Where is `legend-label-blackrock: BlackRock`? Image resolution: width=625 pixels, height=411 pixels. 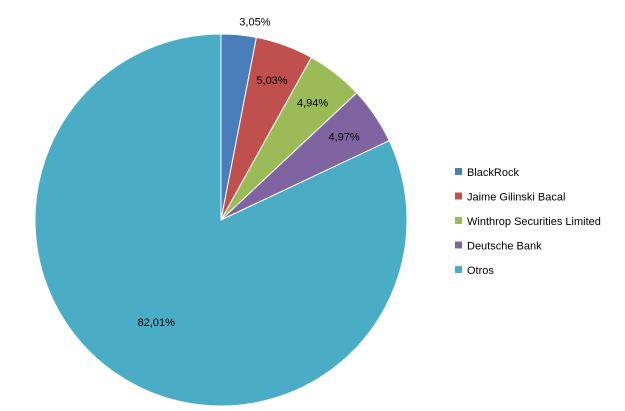
legend-label-blackrock: BlackRock is located at coordinates (493, 173).